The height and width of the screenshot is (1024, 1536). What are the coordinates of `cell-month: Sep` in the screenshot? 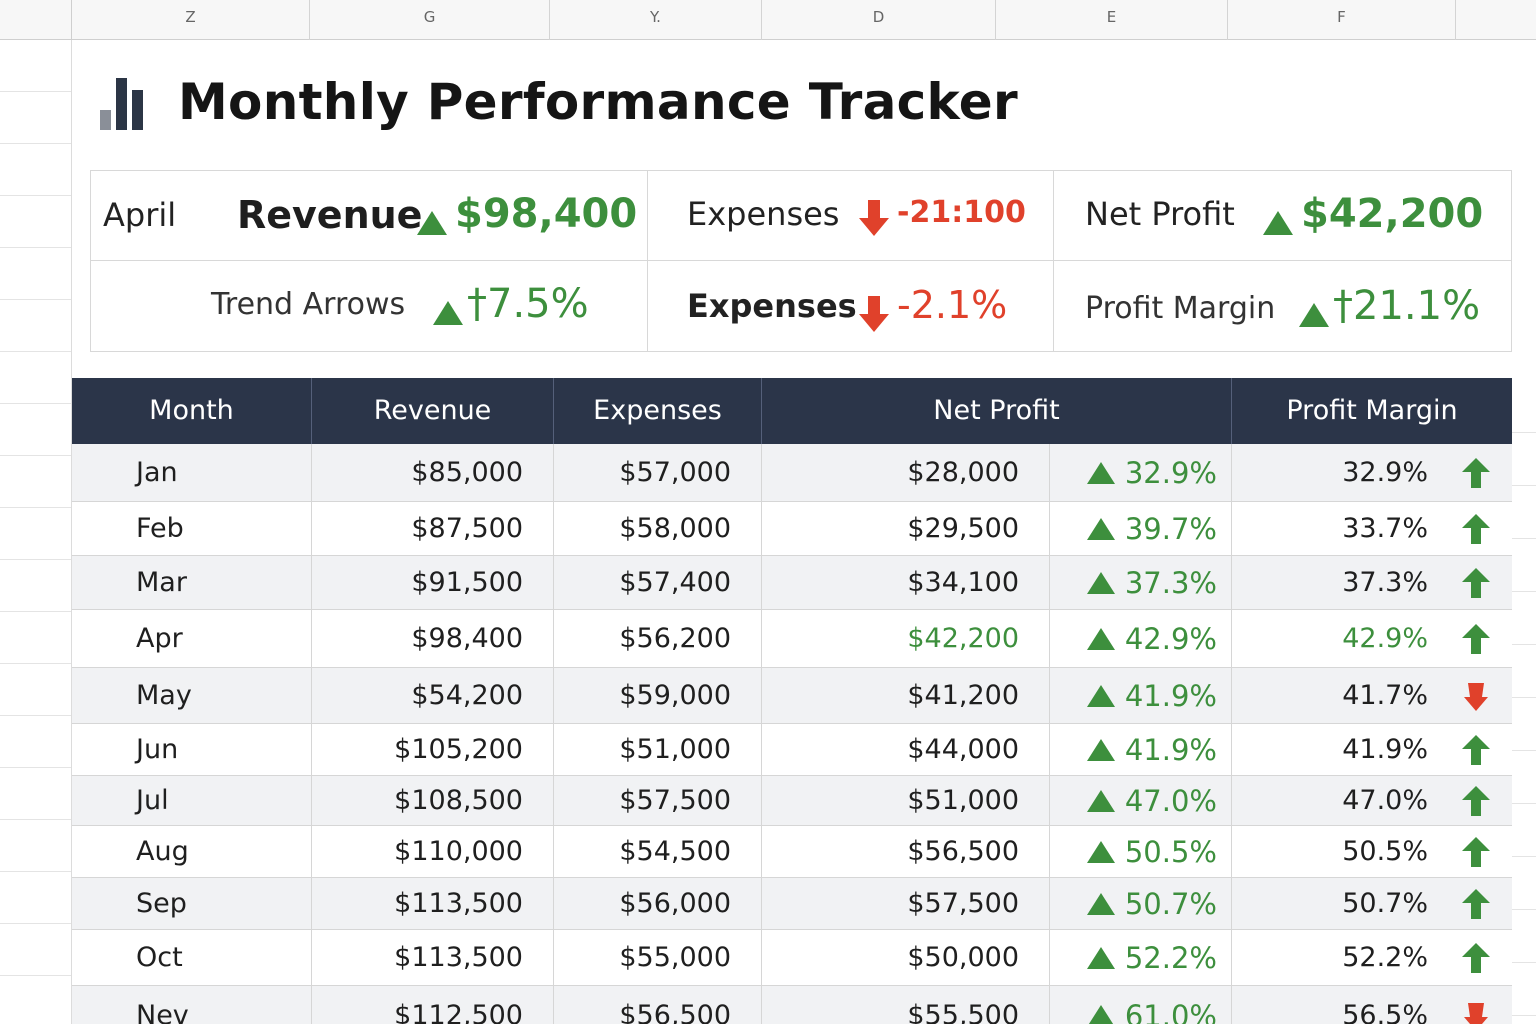 It's located at (192, 903).